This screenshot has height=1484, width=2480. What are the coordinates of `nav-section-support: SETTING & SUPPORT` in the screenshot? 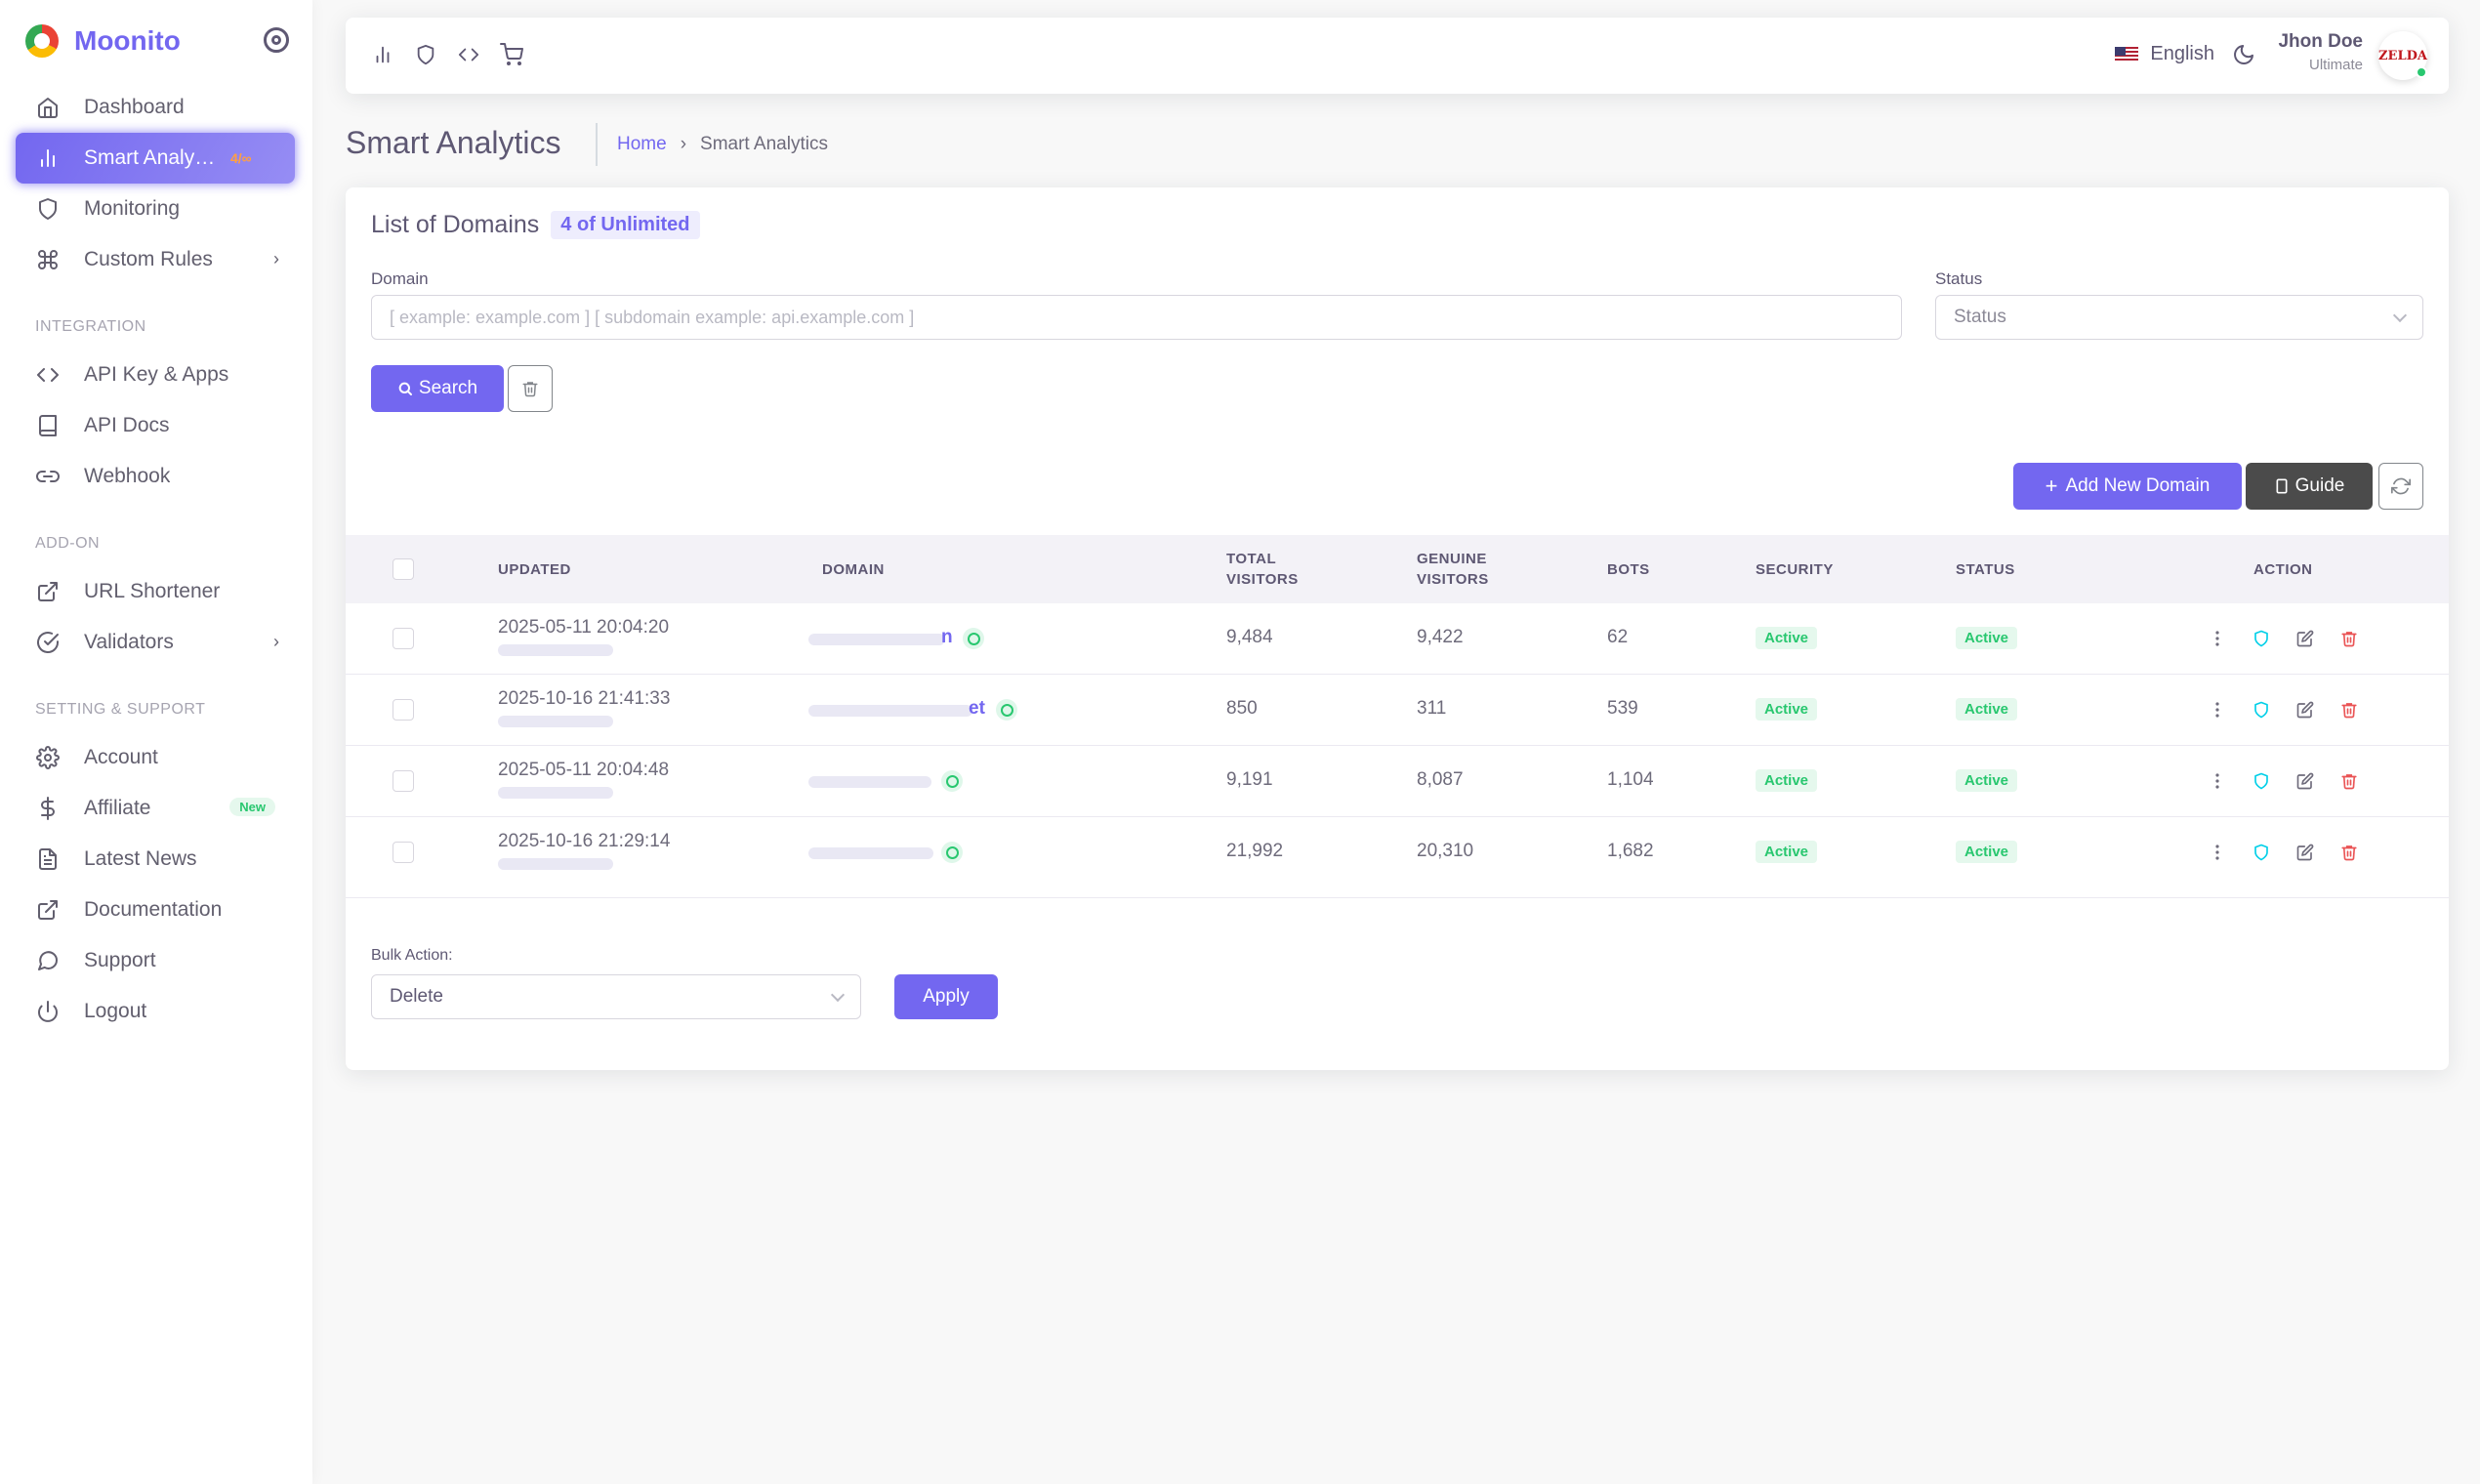 It's located at (120, 710).